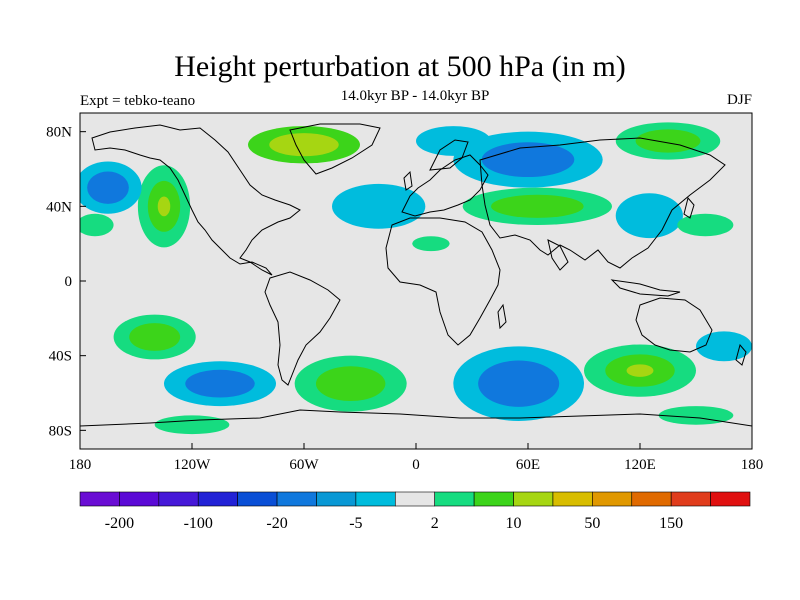 Image resolution: width=800 pixels, height=600 pixels. I want to click on anomaly-north-atlantic, so click(379, 206).